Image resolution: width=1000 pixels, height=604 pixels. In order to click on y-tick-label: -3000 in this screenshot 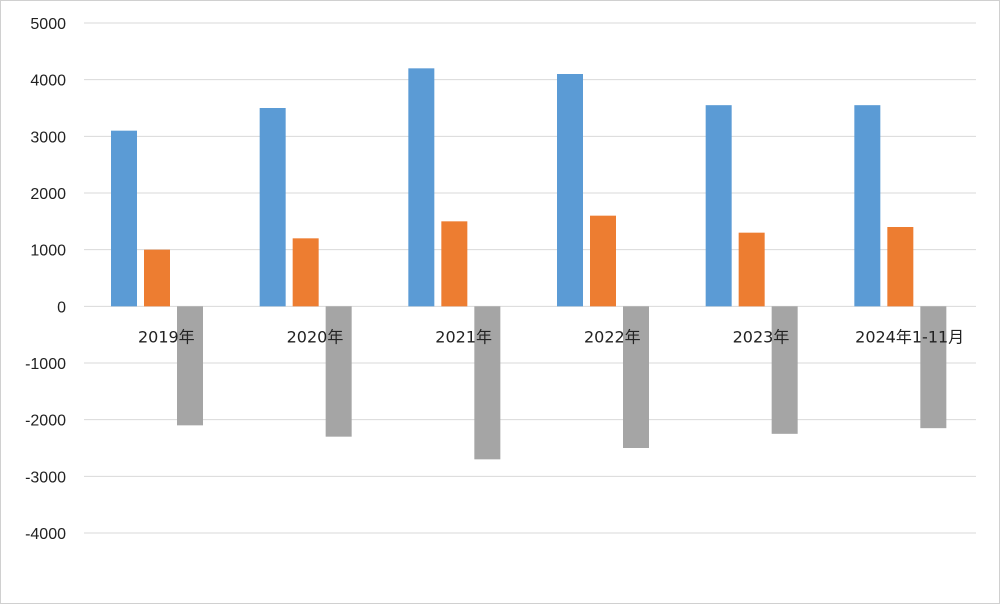, I will do `click(45, 477)`.